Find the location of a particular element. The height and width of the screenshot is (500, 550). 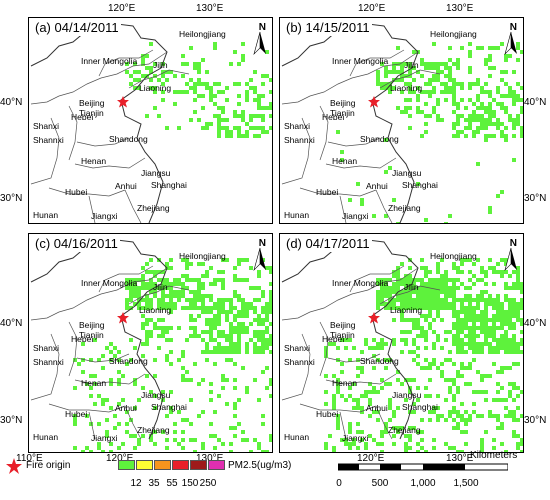

panel-title: (a) 04/14/2011 is located at coordinates (77, 28).